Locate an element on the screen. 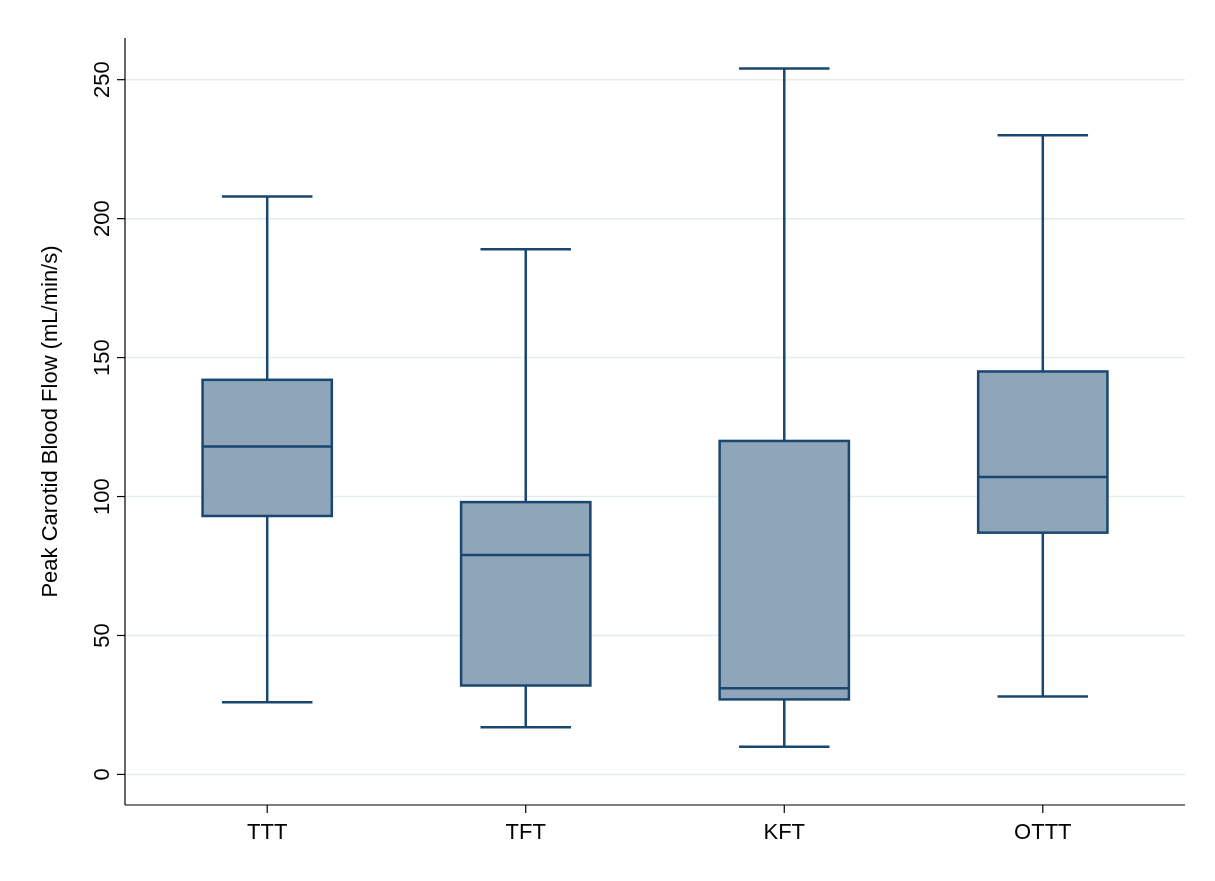 Image resolution: width=1215 pixels, height=881 pixels. y-tick-label: 0 is located at coordinates (101, 774).